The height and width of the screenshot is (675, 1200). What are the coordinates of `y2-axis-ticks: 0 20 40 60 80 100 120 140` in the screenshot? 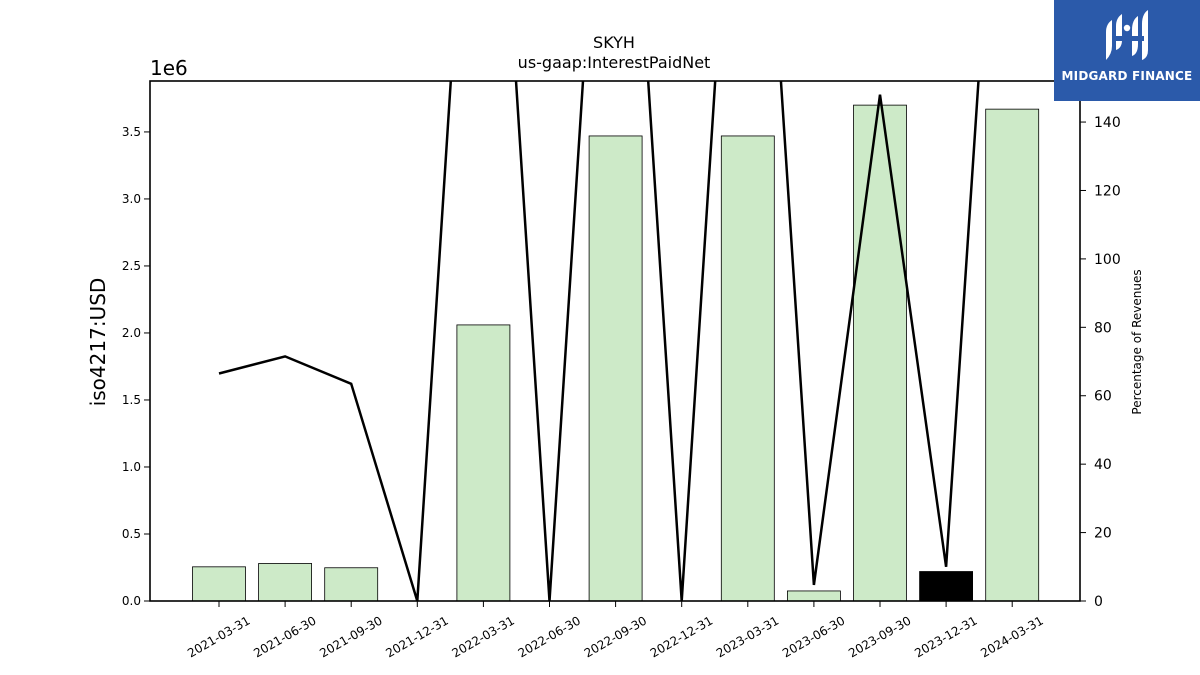 It's located at (1100, 362).